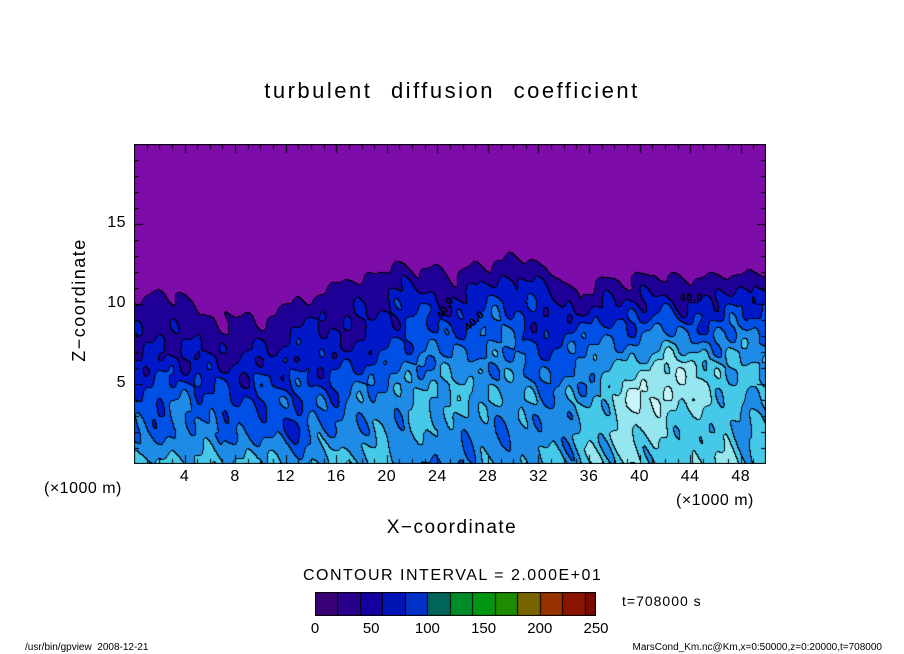  What do you see at coordinates (662, 601) in the screenshot?
I see `time-label: t=708000 s` at bounding box center [662, 601].